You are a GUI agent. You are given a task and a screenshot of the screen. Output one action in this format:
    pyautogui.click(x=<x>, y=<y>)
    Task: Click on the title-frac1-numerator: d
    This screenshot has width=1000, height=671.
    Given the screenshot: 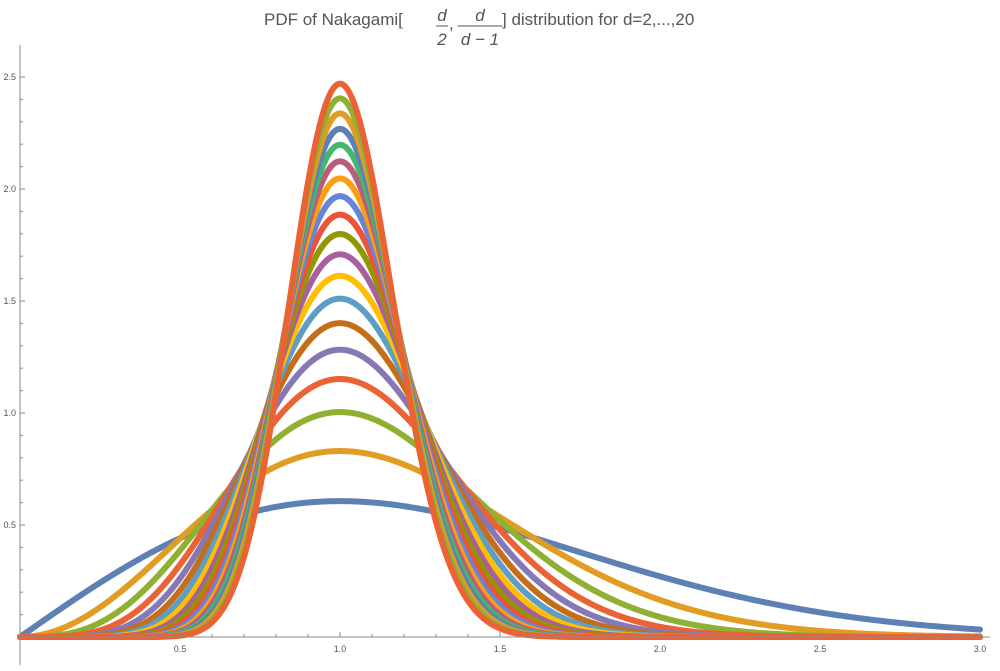 What is the action you would take?
    pyautogui.click(x=442, y=15)
    